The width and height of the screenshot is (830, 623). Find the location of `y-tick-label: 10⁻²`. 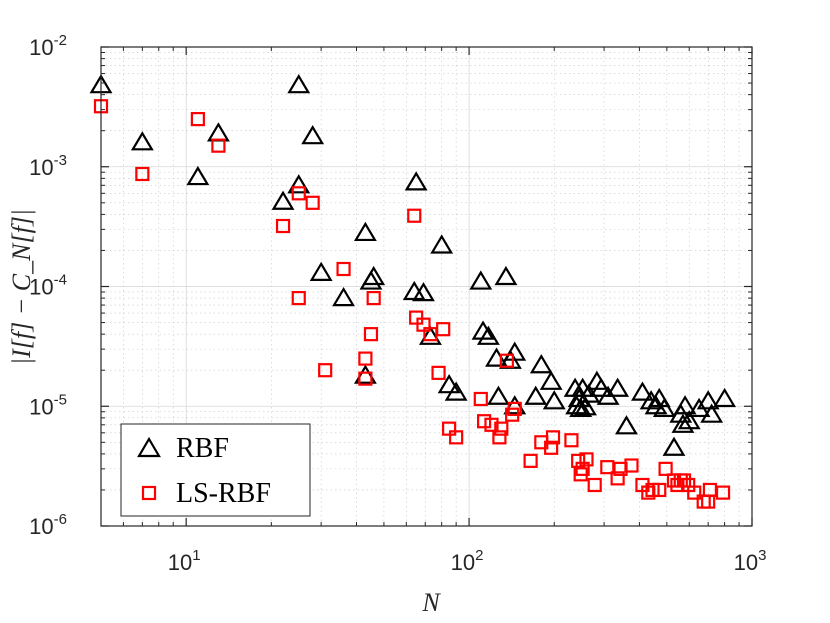

y-tick-label: 10⁻² is located at coordinates (48, 46).